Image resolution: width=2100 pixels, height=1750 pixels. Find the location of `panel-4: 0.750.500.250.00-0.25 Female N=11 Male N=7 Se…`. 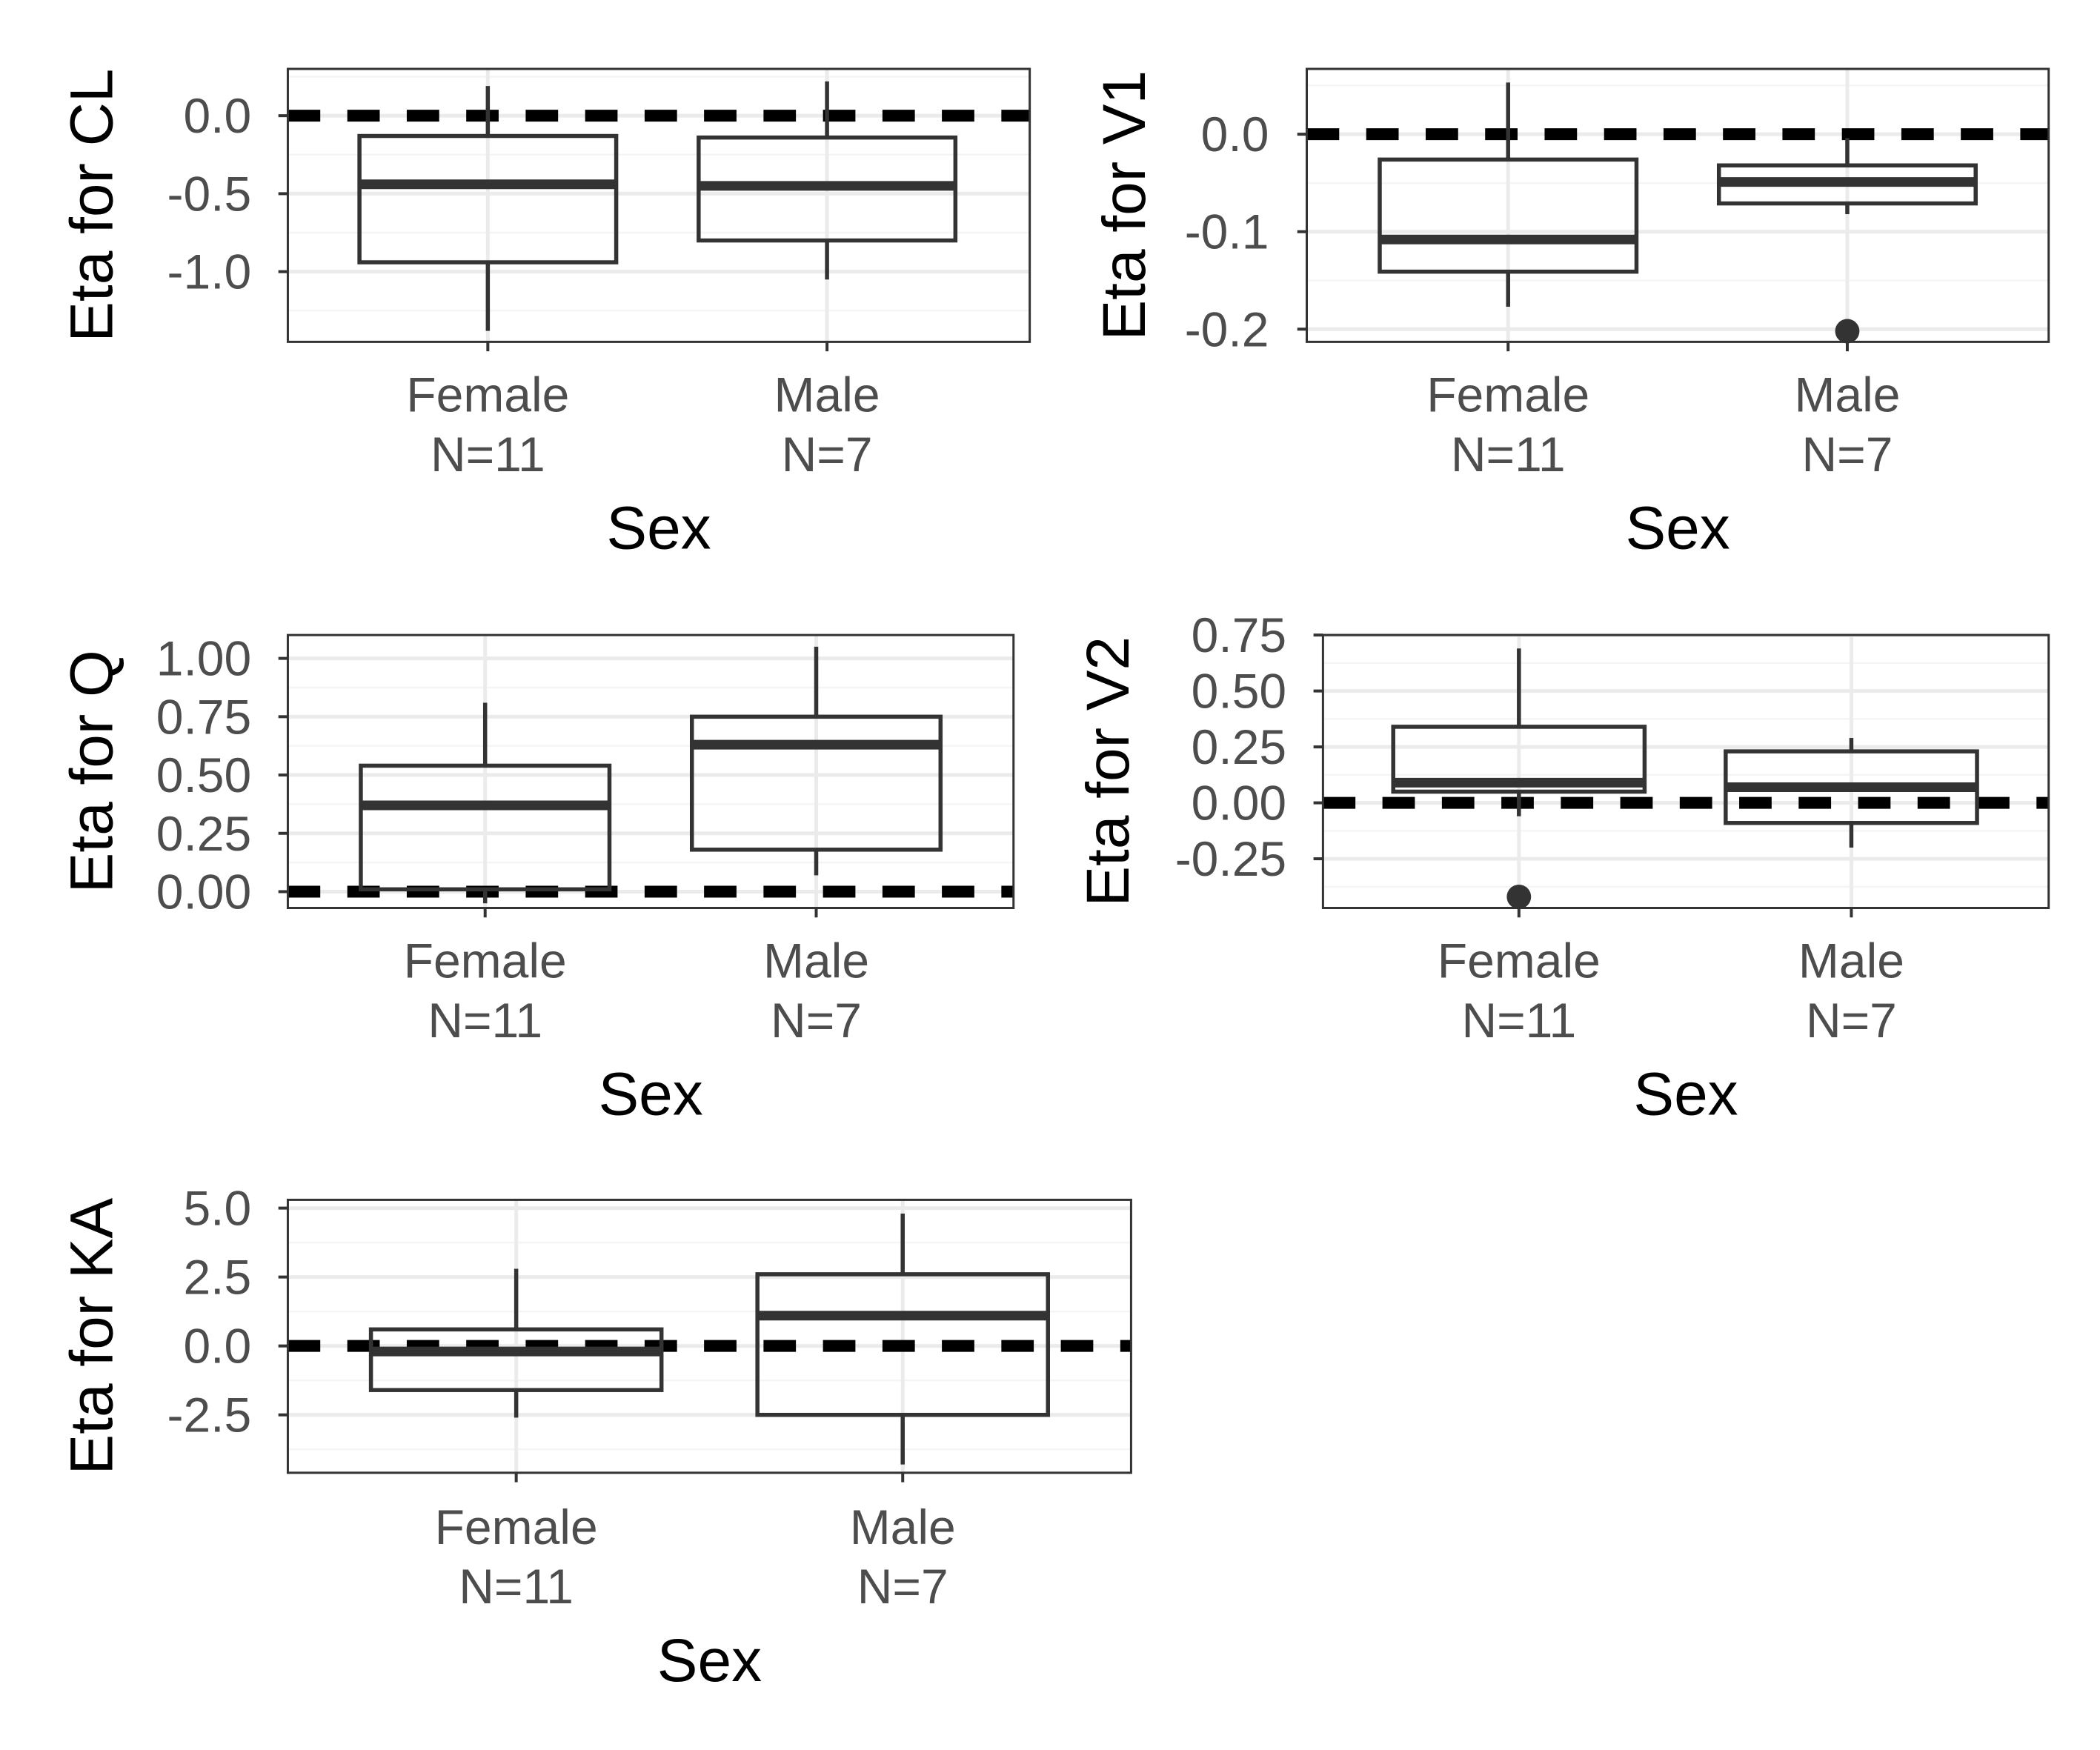

panel-4: 0.750.500.250.00-0.25 Female N=11 Male N=7 Se… is located at coordinates (1562, 868).